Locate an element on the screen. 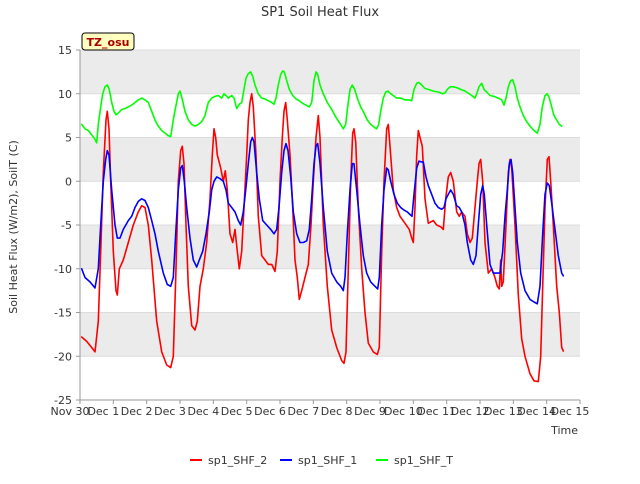 The height and width of the screenshot is (484, 640). station-badge-label: TZ_osu is located at coordinates (108, 42).